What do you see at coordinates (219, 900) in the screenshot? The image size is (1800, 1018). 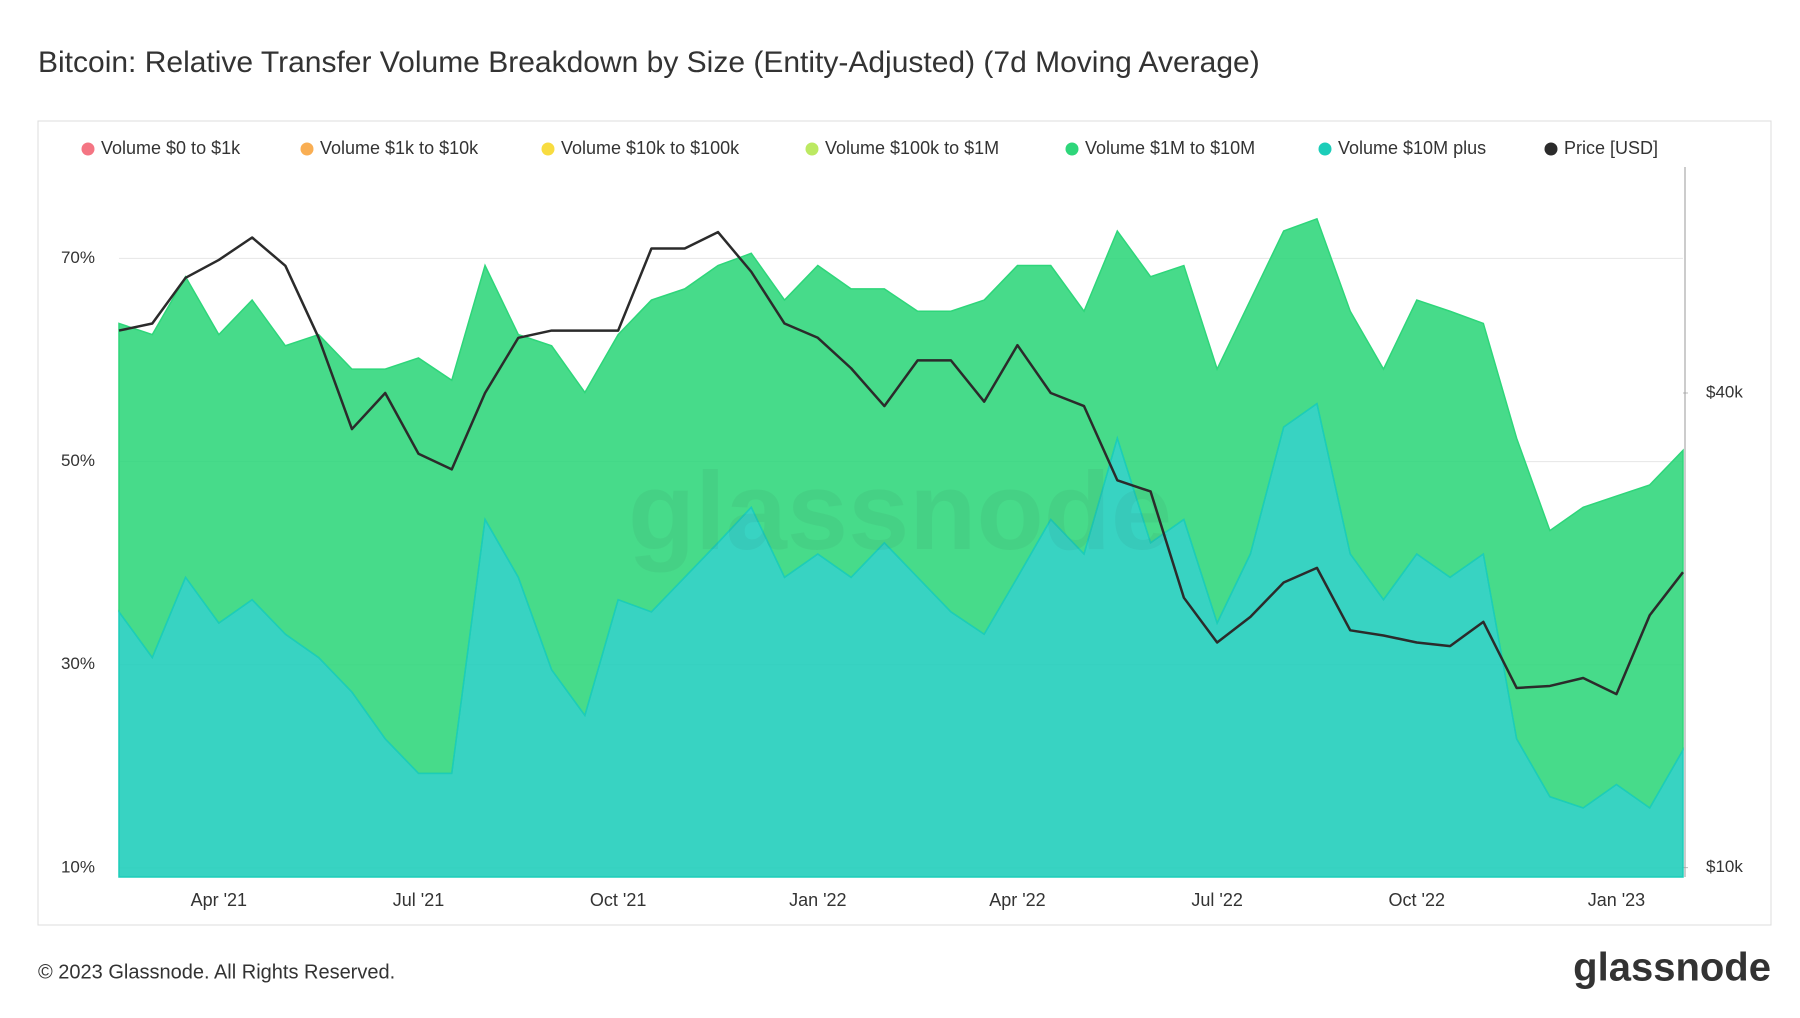 I see `x-tick-label: Apr '21` at bounding box center [219, 900].